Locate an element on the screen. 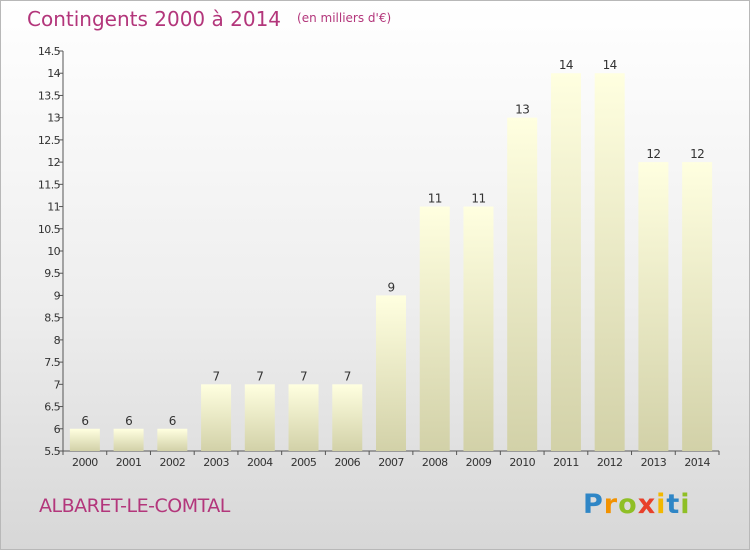 The image size is (750, 550). chart-title: Contingents 2000 à 2014 (en milliers d'€) is located at coordinates (209, 19).